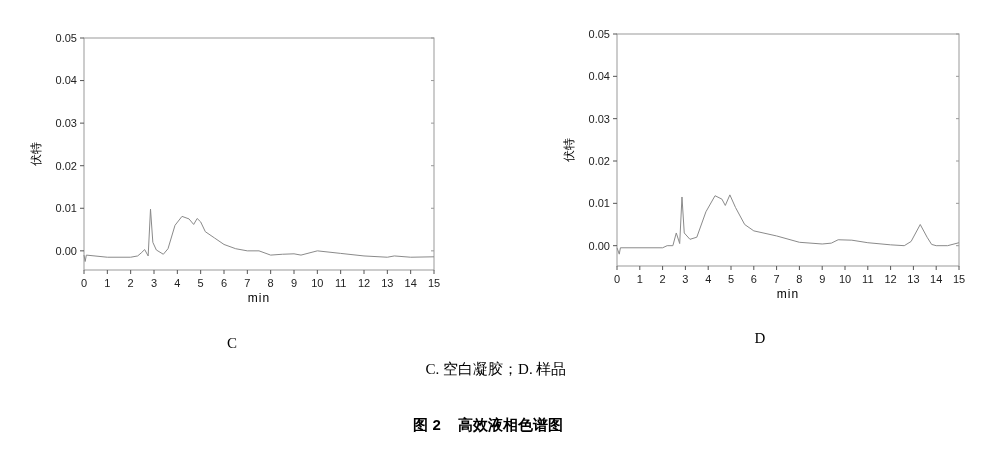  I want to click on text: D, so click(760, 338).